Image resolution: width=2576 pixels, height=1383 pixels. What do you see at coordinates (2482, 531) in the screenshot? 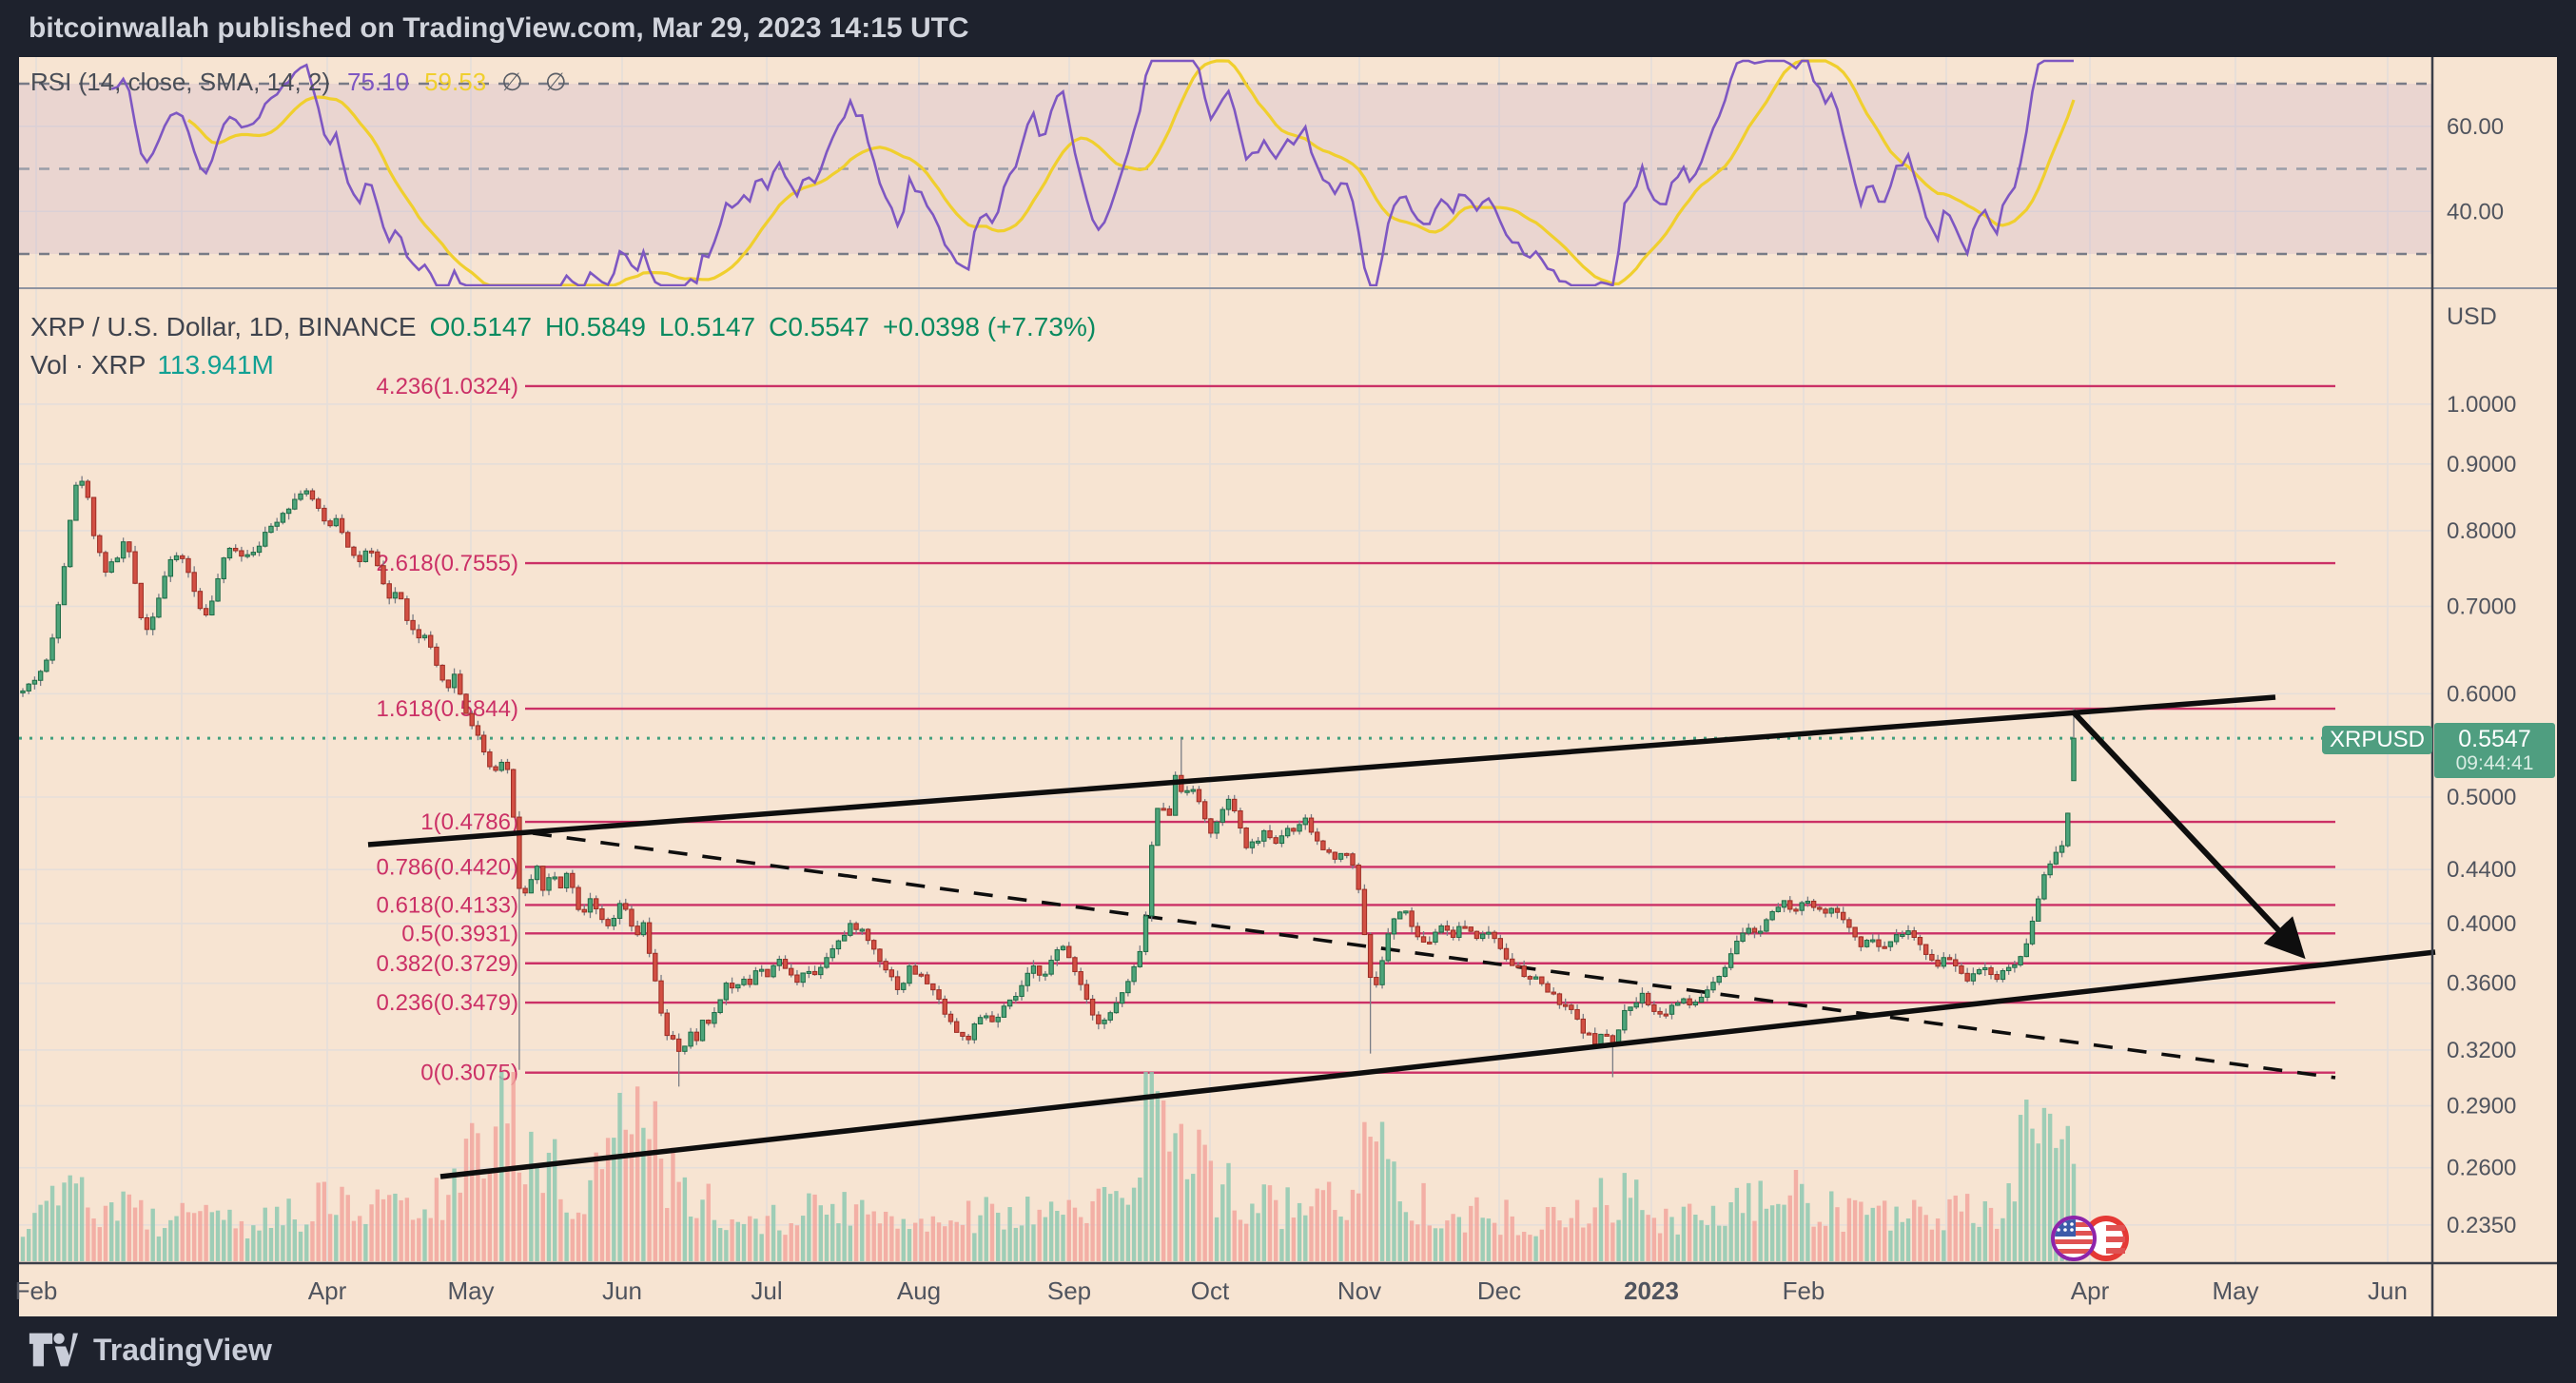
I see `price-tick-label: 0.8000` at bounding box center [2482, 531].